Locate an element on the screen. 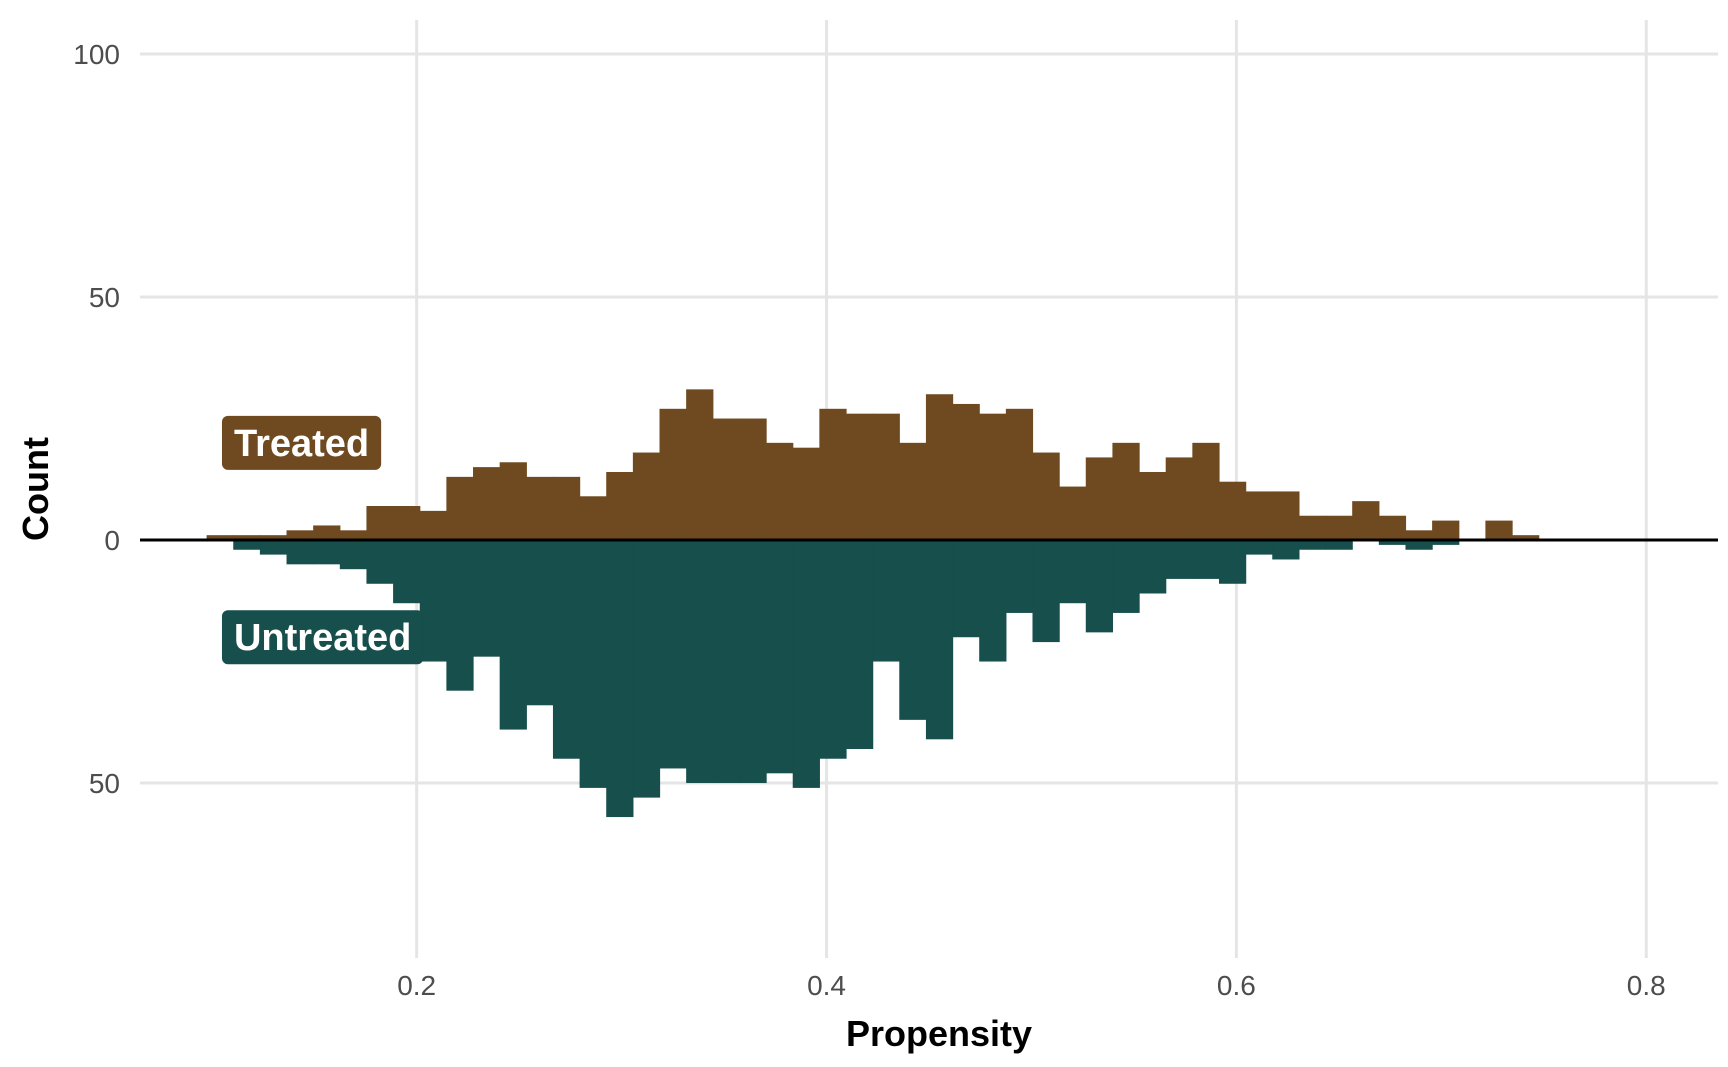 The height and width of the screenshot is (1067, 1728). x-tick-label: 0.6 is located at coordinates (1236, 985).